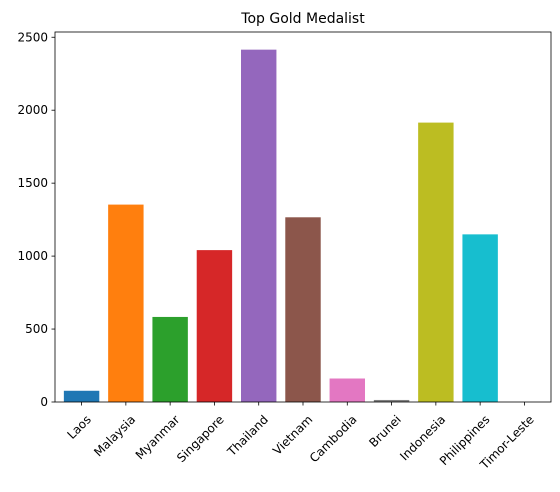 This screenshot has height=492, width=560. Describe the element at coordinates (126, 303) in the screenshot. I see `bar-malaysia` at that location.